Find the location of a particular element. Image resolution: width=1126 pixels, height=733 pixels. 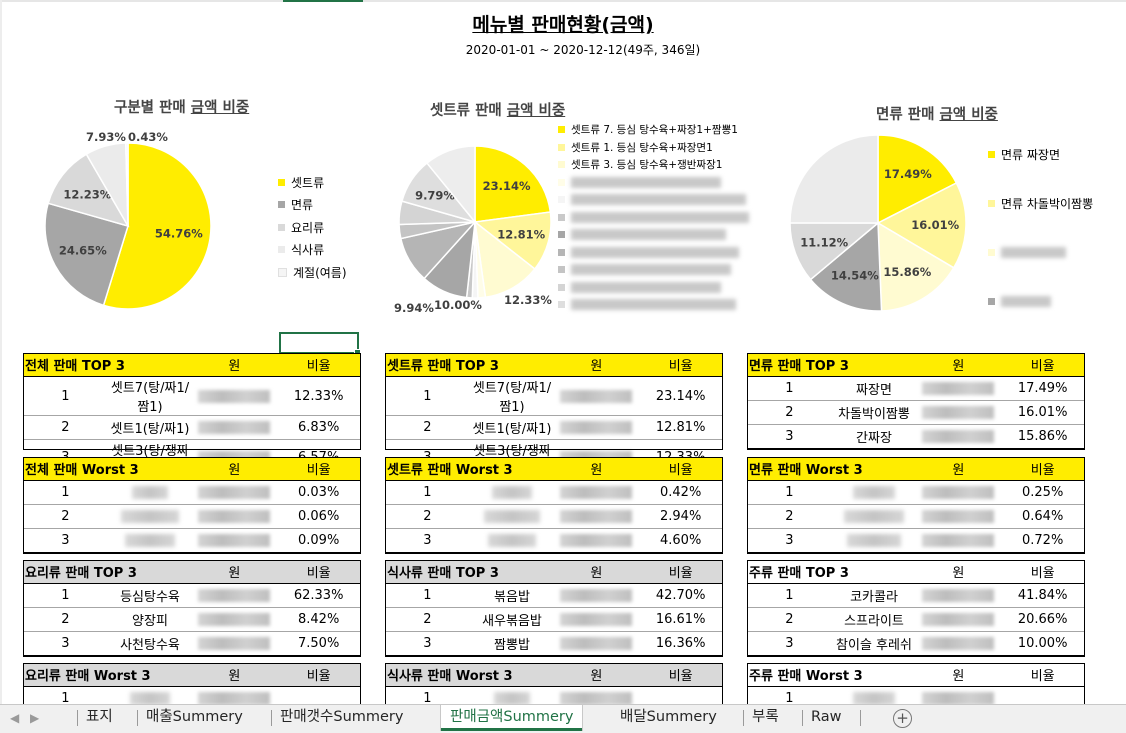

legend-label: 면류 짜장면 is located at coordinates (1031, 155).